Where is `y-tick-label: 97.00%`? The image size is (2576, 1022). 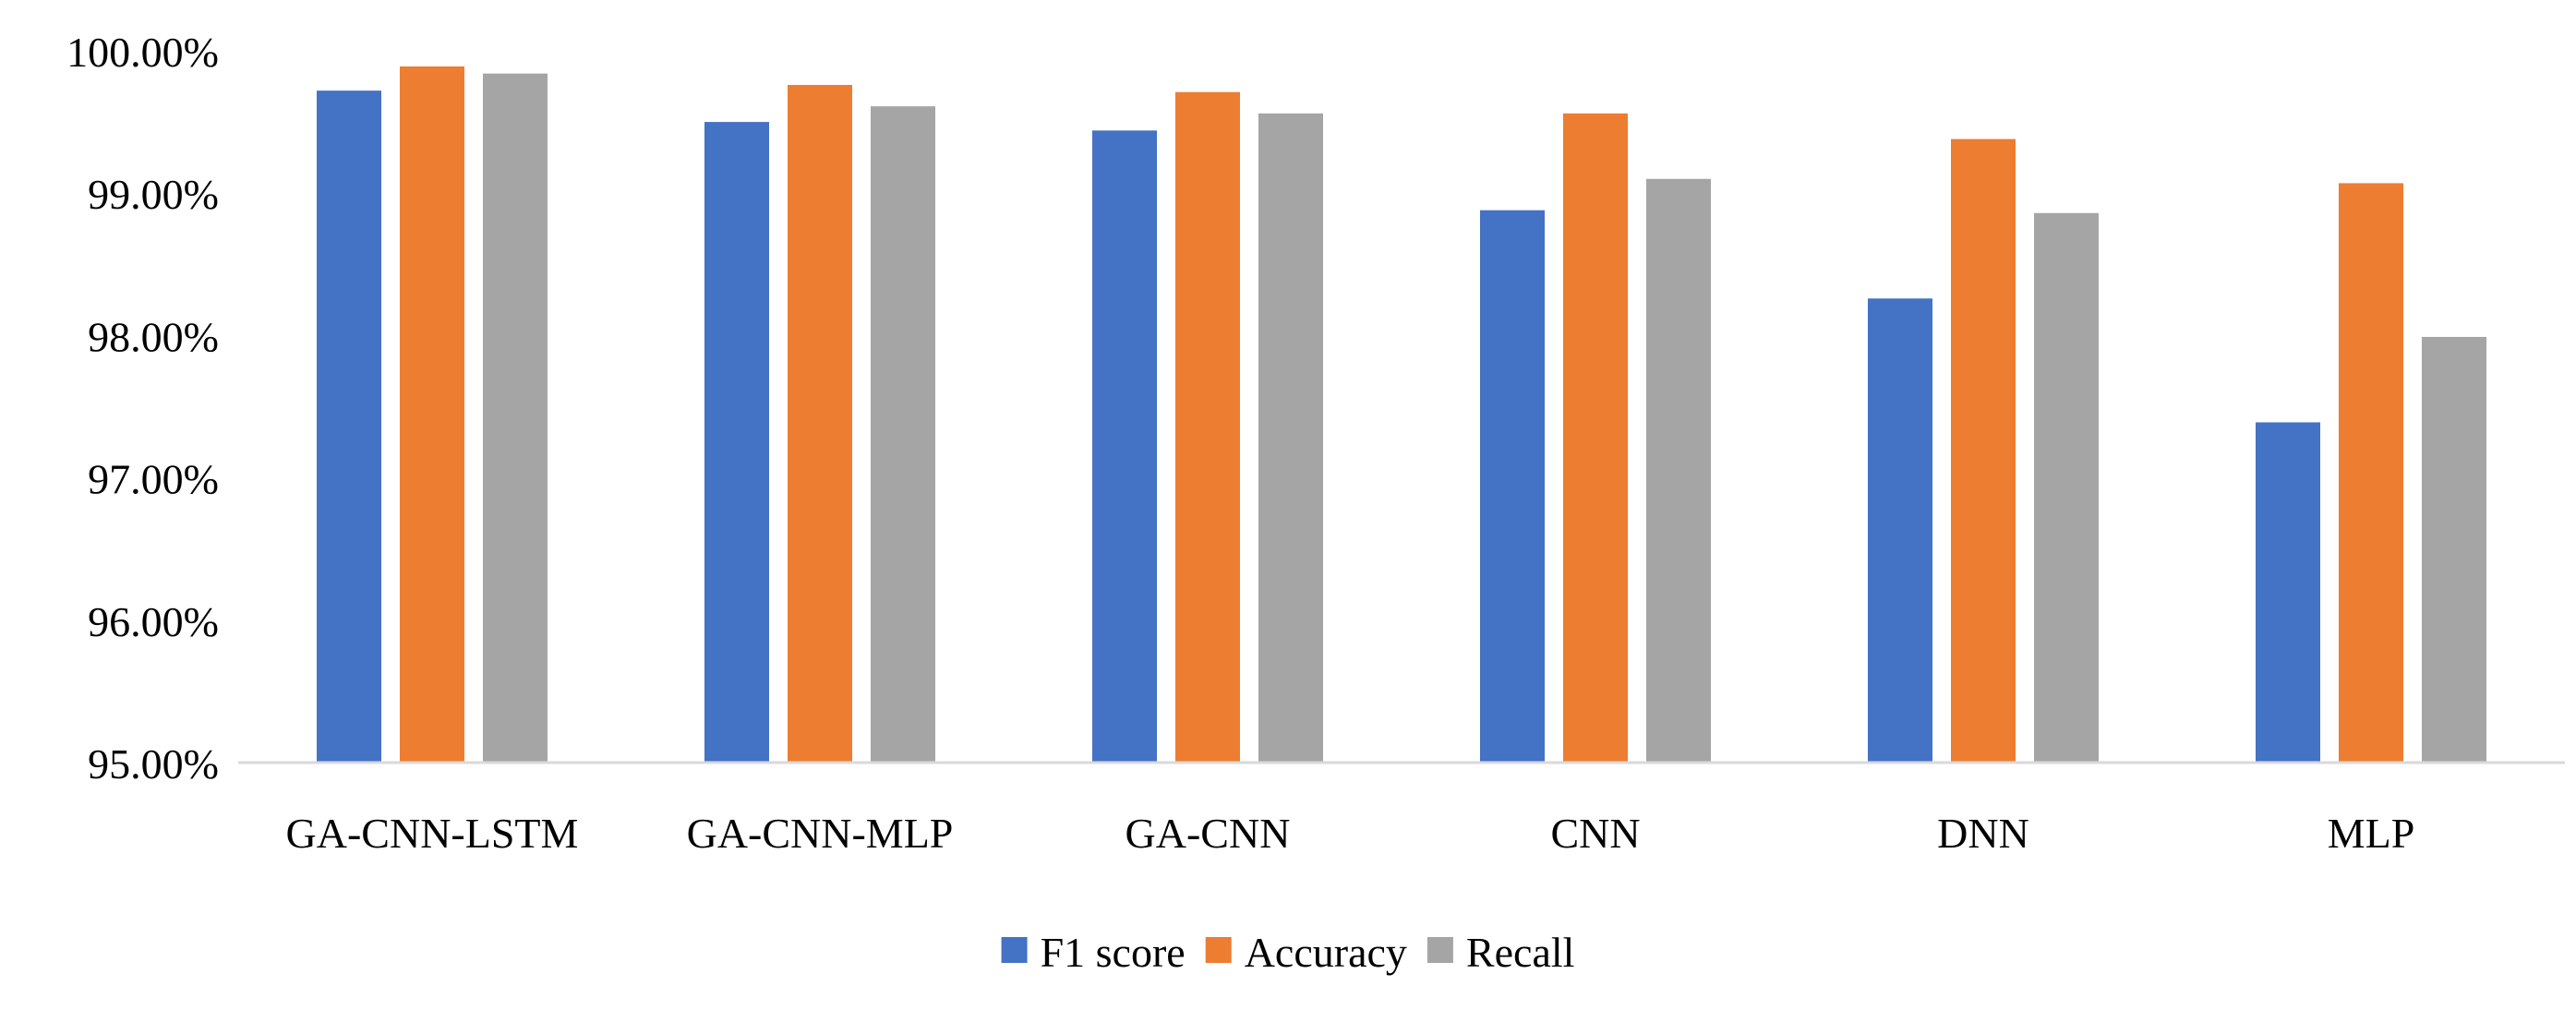
y-tick-label: 97.00% is located at coordinates (153, 480).